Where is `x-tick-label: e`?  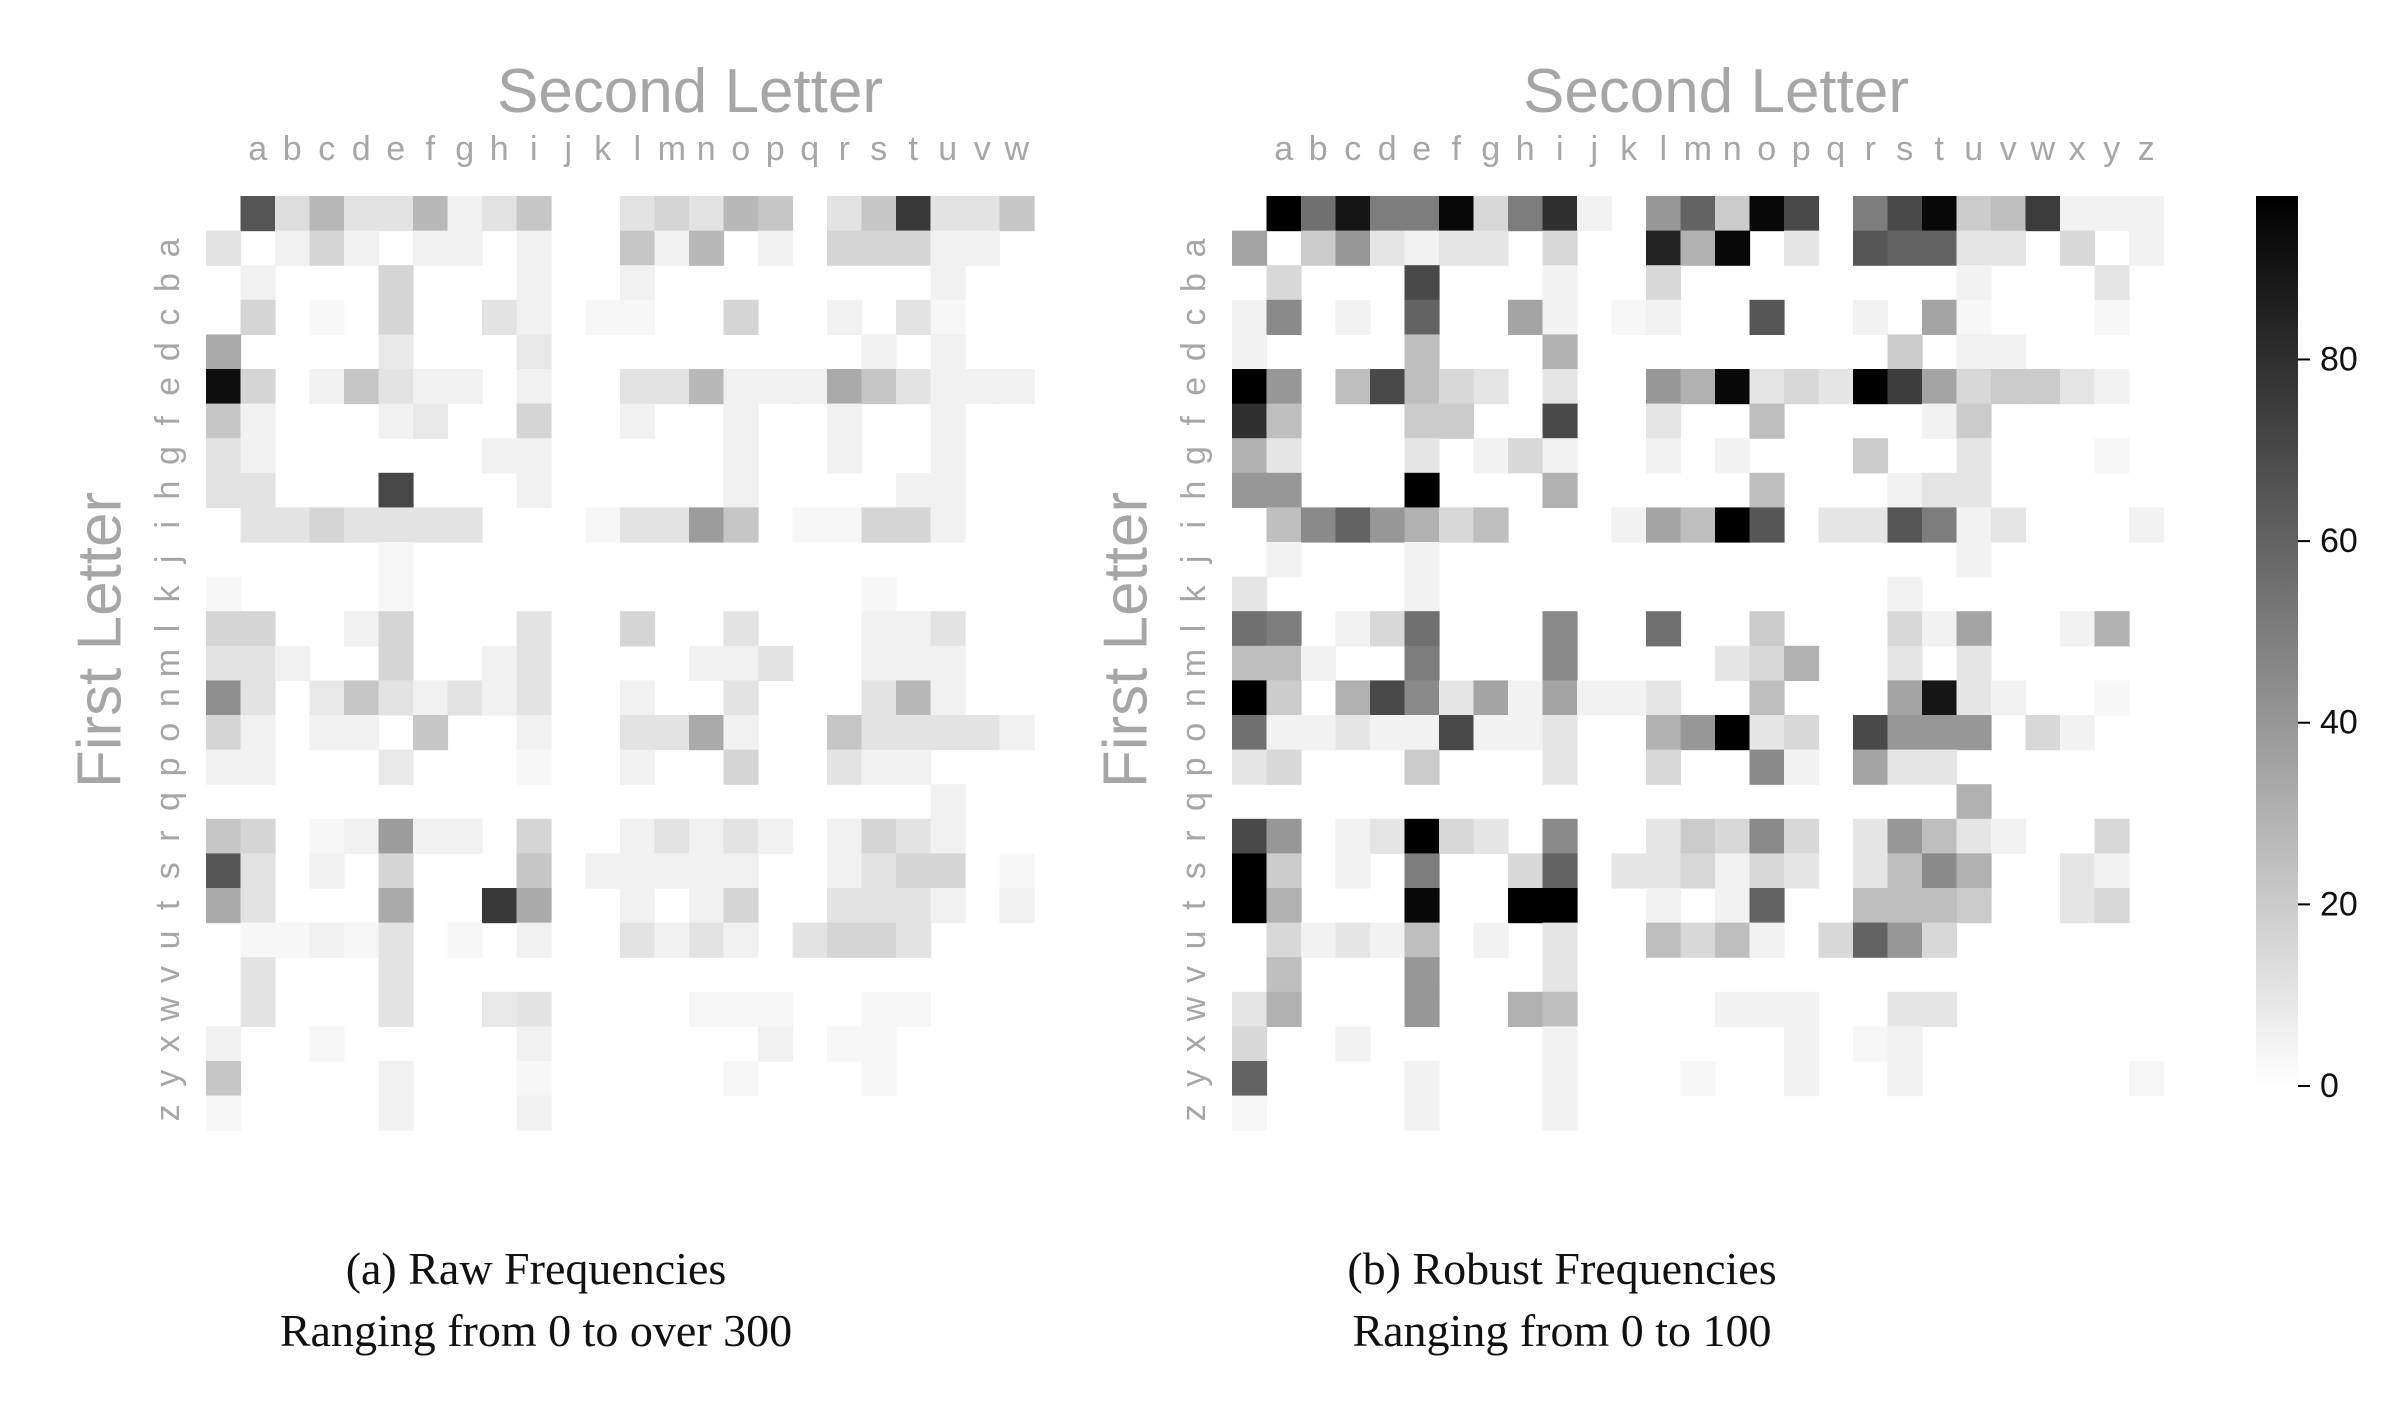 x-tick-label: e is located at coordinates (1421, 149).